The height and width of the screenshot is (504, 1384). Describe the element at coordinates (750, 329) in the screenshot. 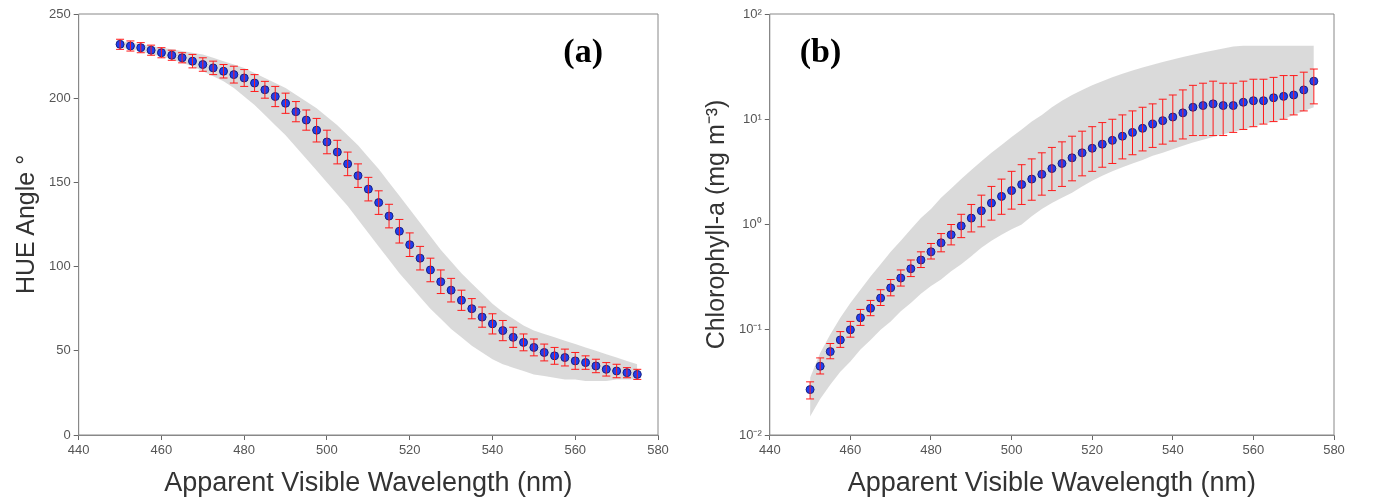

I see `y-tick-label: 10⁻¹` at that location.